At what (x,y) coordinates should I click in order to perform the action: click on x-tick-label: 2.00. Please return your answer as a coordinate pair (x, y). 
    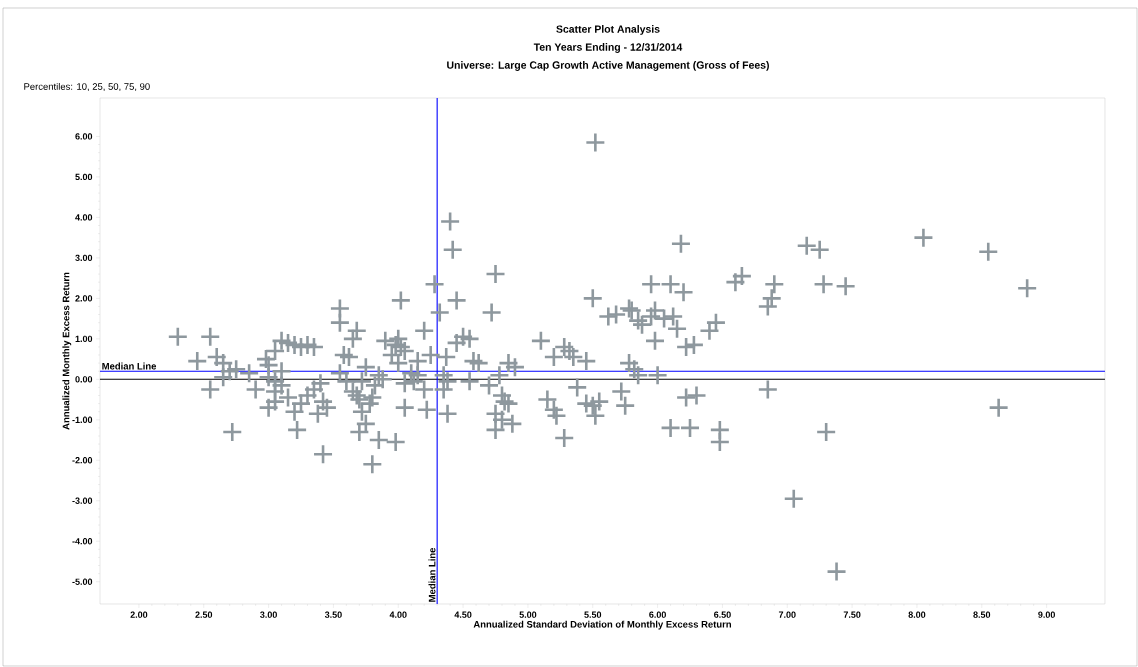
    Looking at the image, I should click on (139, 614).